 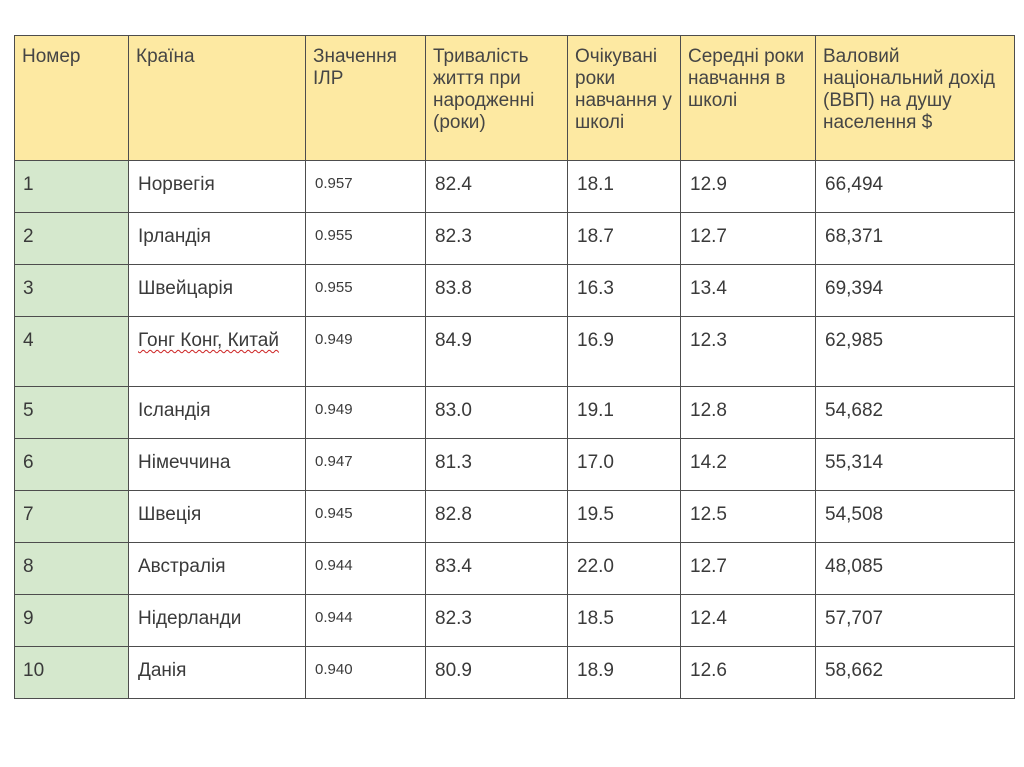 I want to click on cell-expected-schooling: 16.3, so click(x=624, y=290).